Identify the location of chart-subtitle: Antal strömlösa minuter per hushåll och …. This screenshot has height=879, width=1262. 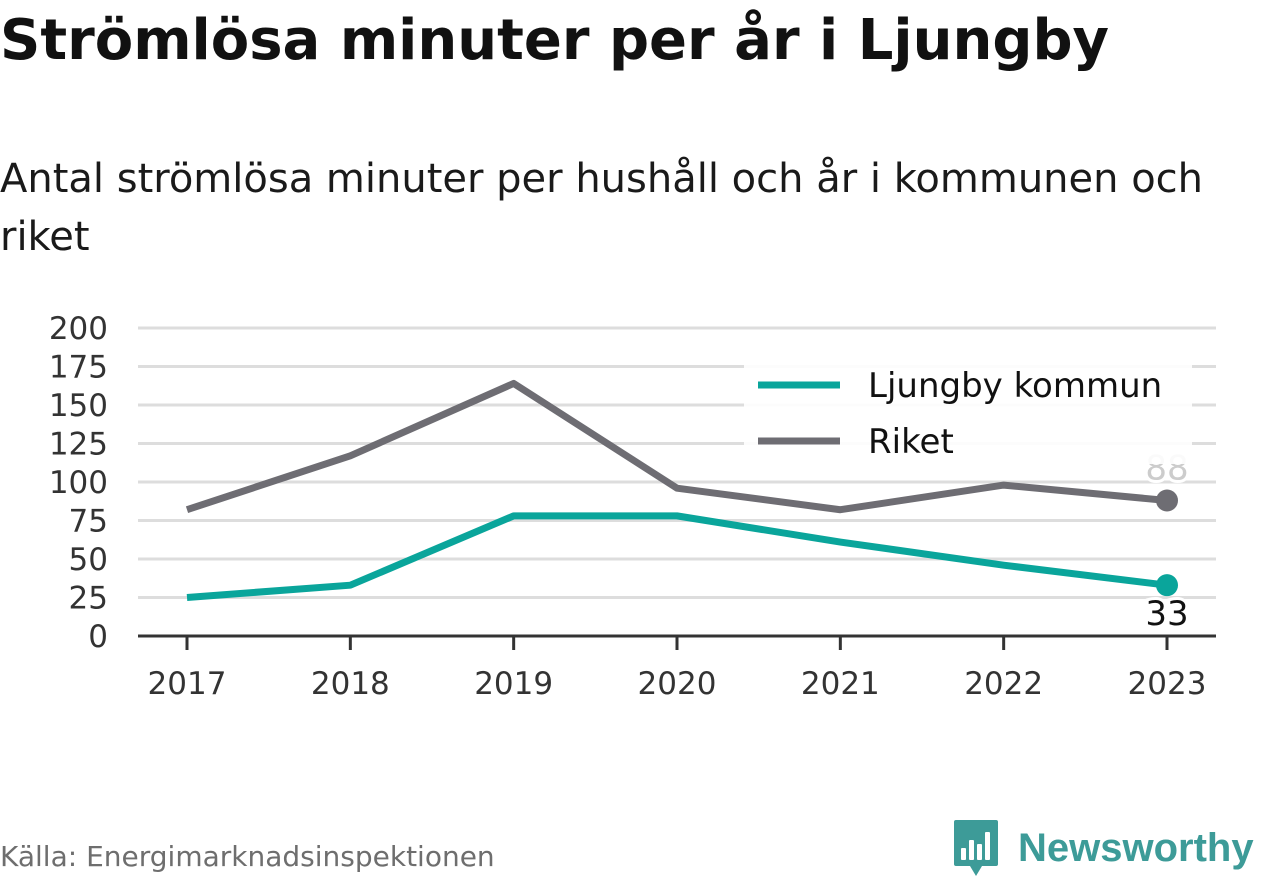
(602, 208).